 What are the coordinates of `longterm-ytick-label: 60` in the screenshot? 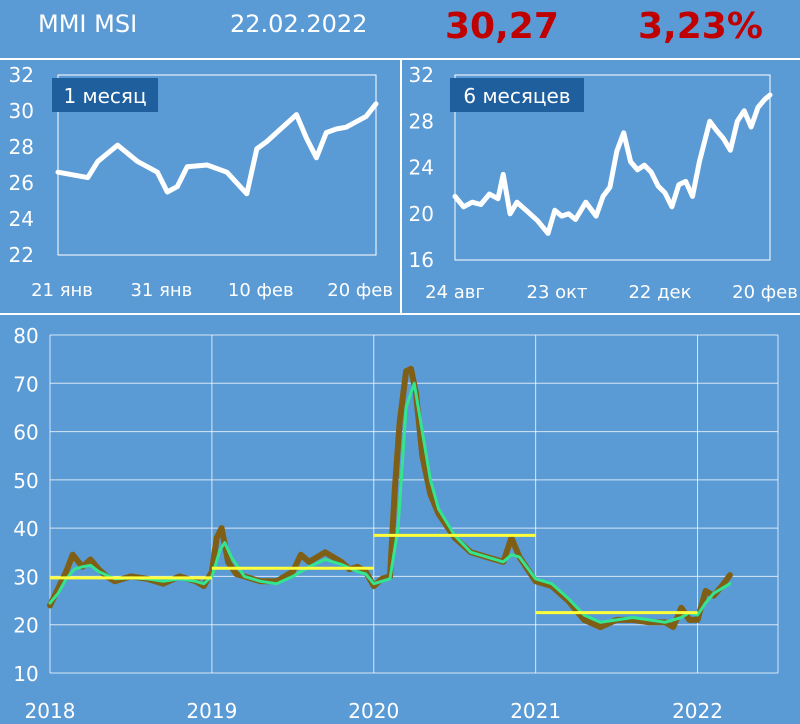 It's located at (25, 433).